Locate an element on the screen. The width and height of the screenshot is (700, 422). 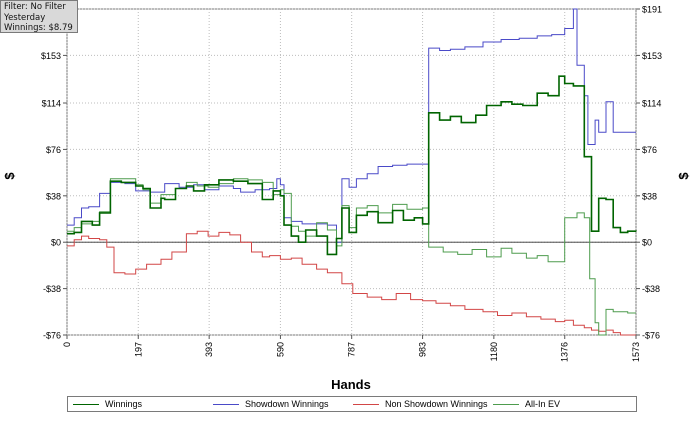
x-tick-label-5: 983 is located at coordinates (423, 349).